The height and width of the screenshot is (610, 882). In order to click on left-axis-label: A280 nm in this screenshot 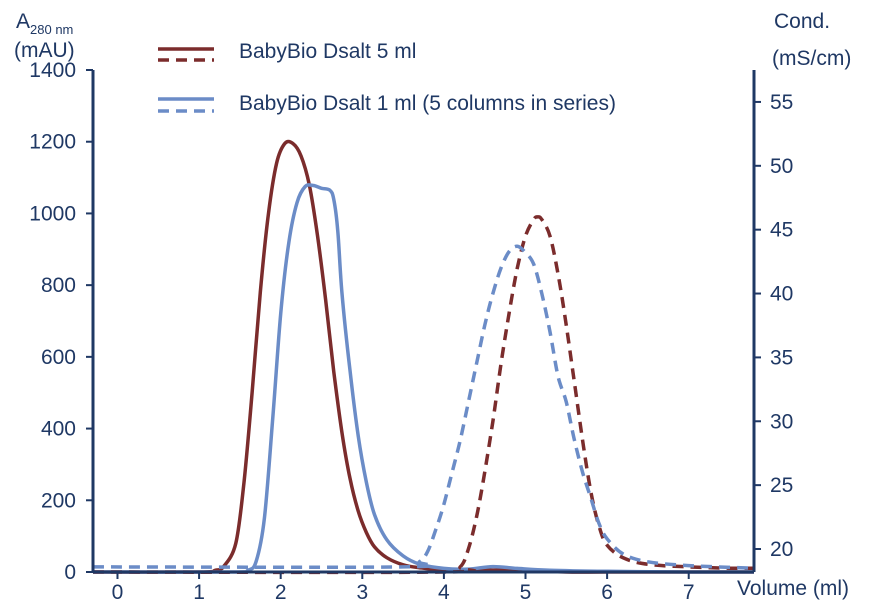, I will do `click(44, 23)`.